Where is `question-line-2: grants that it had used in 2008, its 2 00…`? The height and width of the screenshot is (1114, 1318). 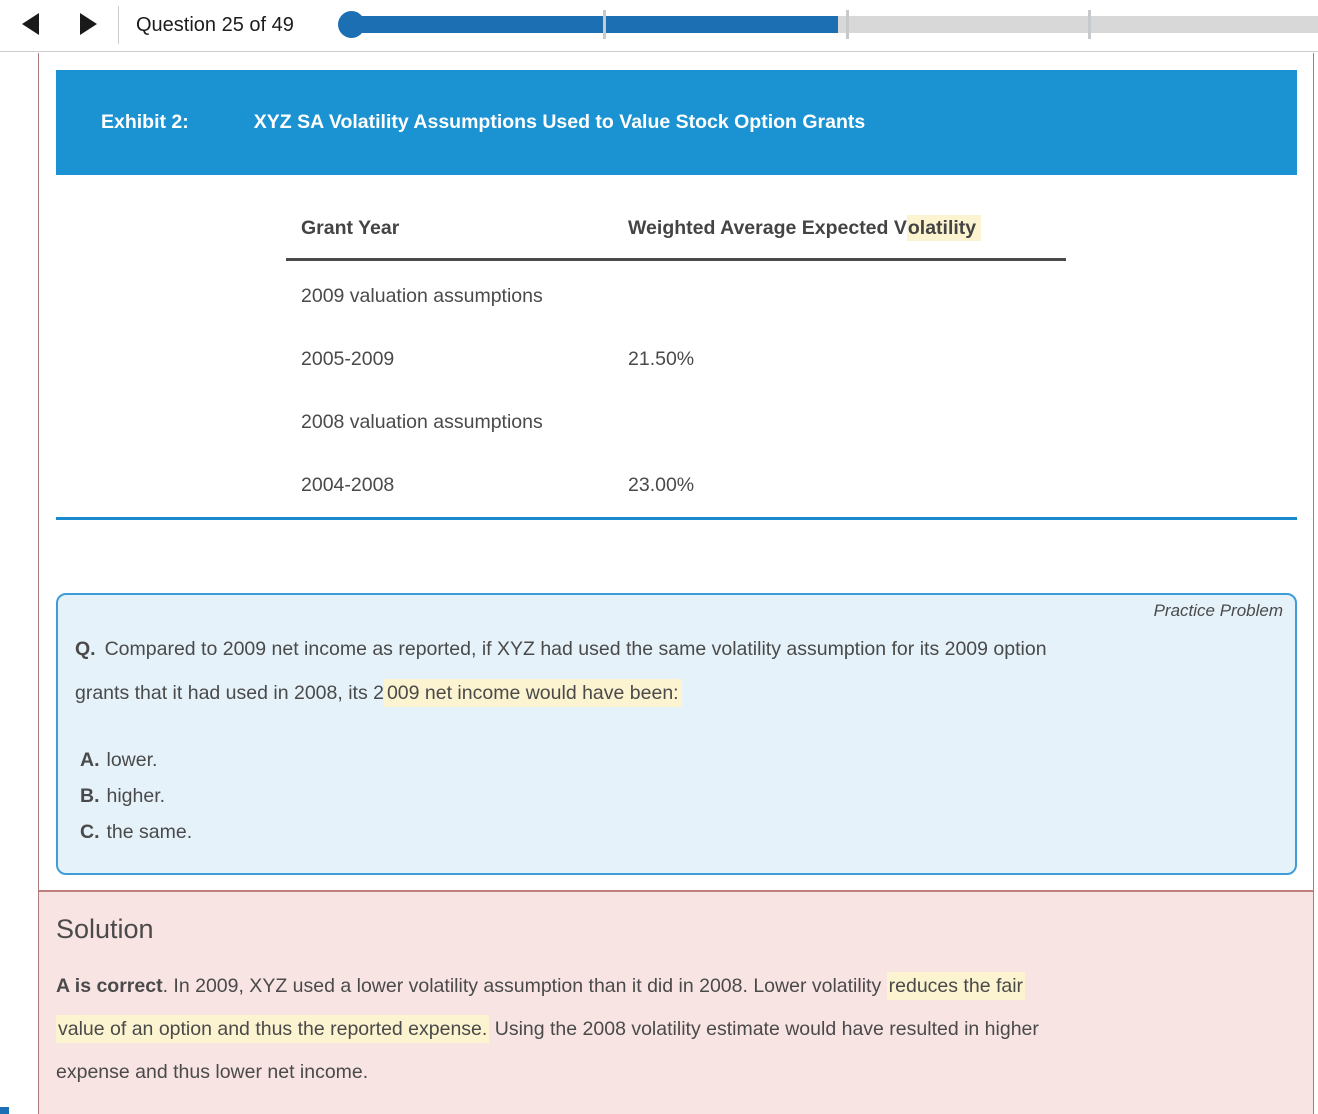
question-line-2: grants that it had used in 2008, its 2 00… is located at coordinates (561, 693).